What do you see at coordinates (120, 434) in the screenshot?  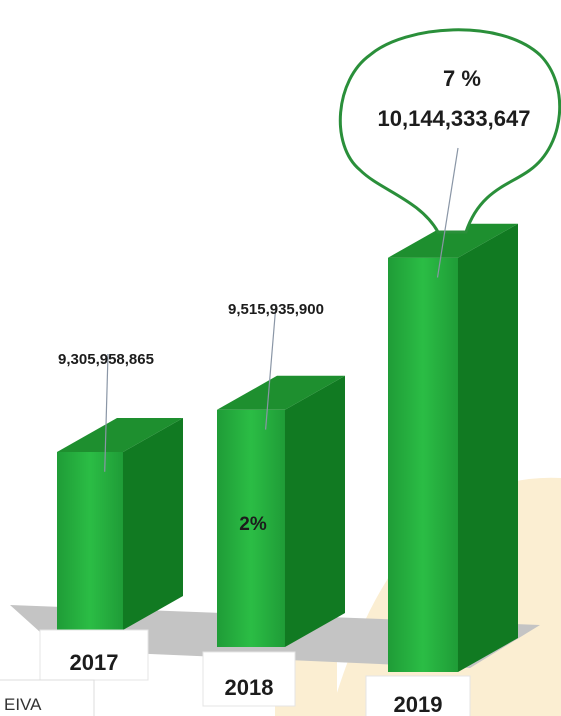 I see `bar-top-2017` at bounding box center [120, 434].